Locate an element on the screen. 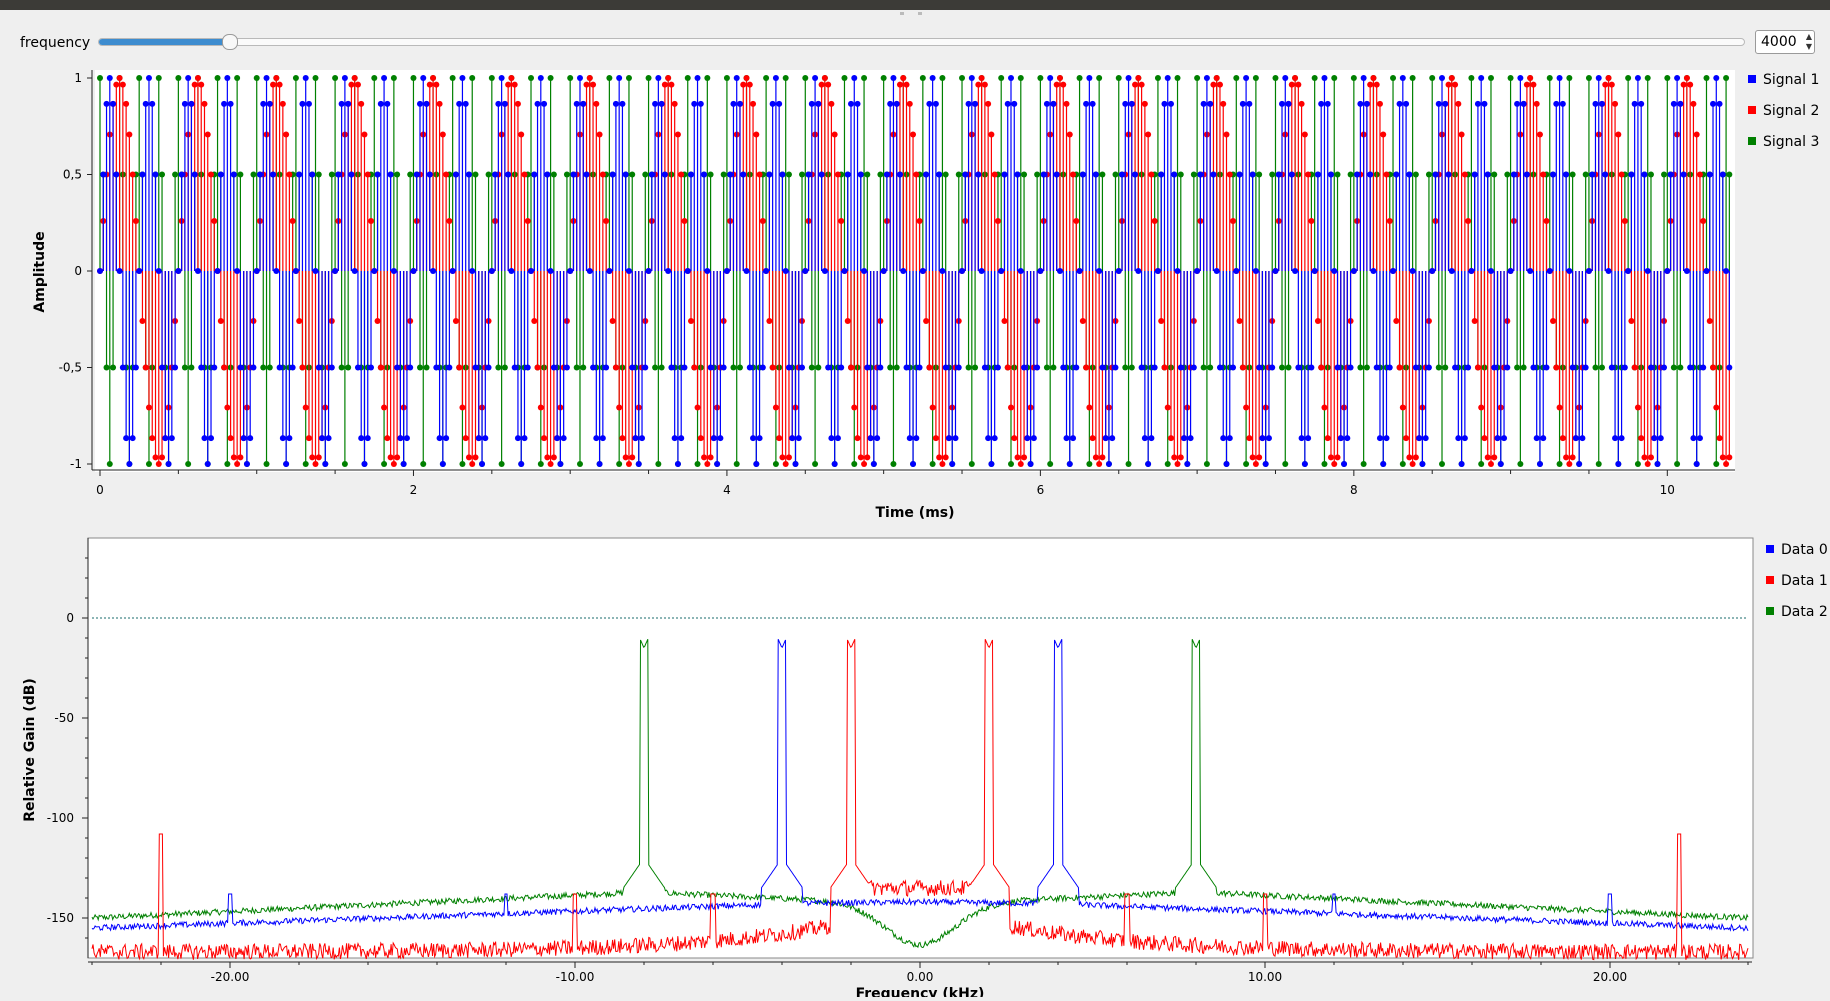  legend-label: Signal 2 is located at coordinates (1791, 111).